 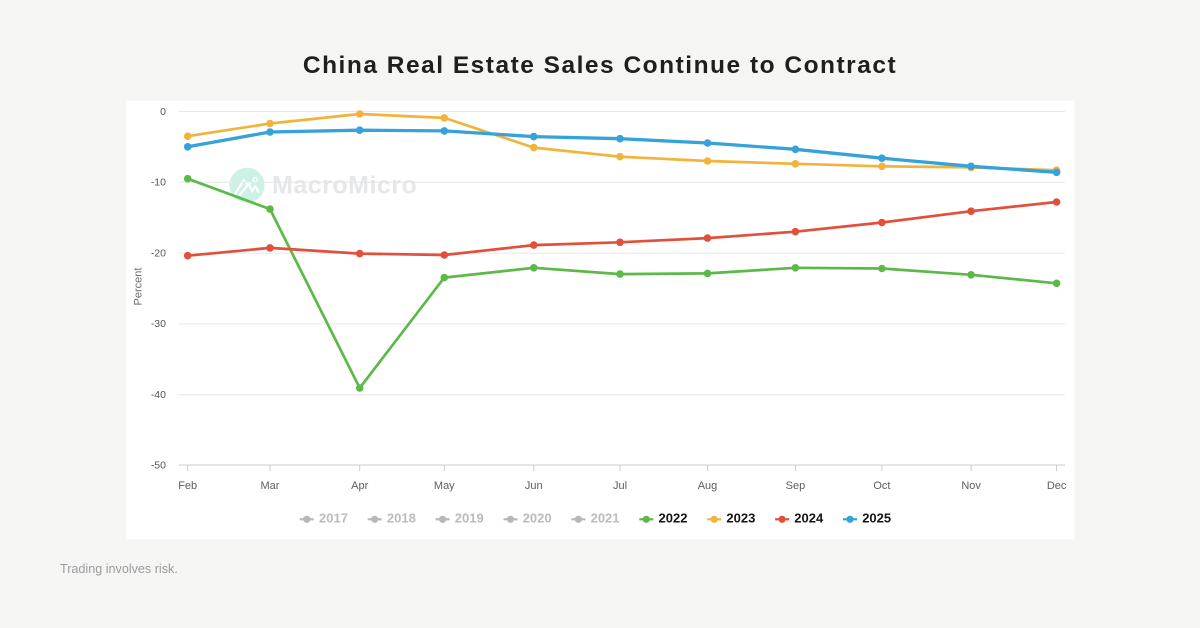 I want to click on svg-text: 2019, so click(x=469, y=518).